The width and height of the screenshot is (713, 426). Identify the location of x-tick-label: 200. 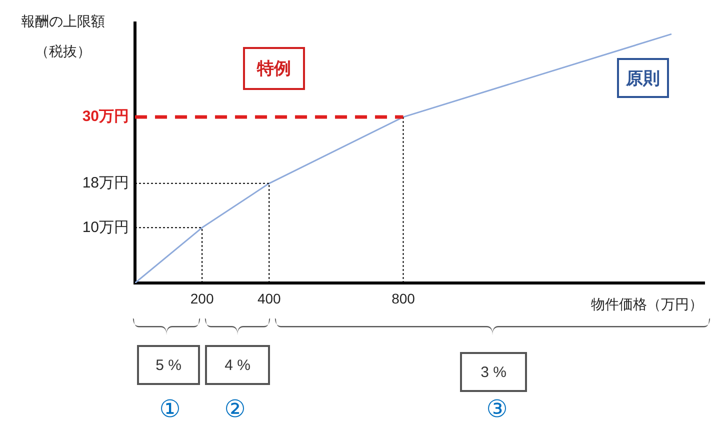
(202, 298).